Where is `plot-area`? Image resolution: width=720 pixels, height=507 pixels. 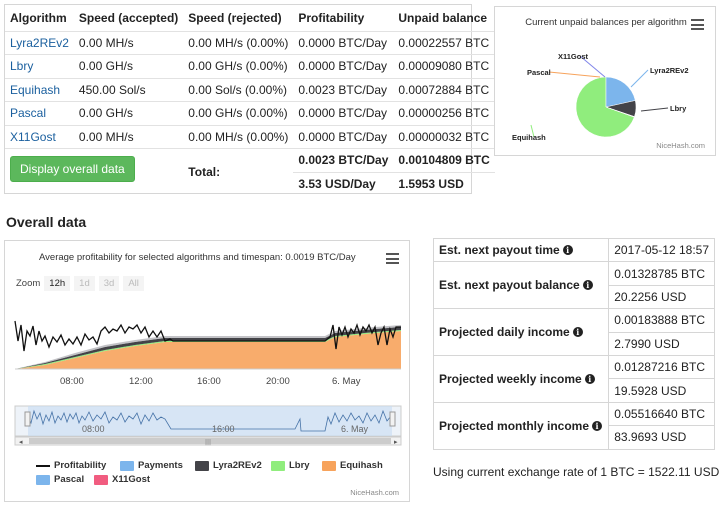 plot-area is located at coordinates (207, 345).